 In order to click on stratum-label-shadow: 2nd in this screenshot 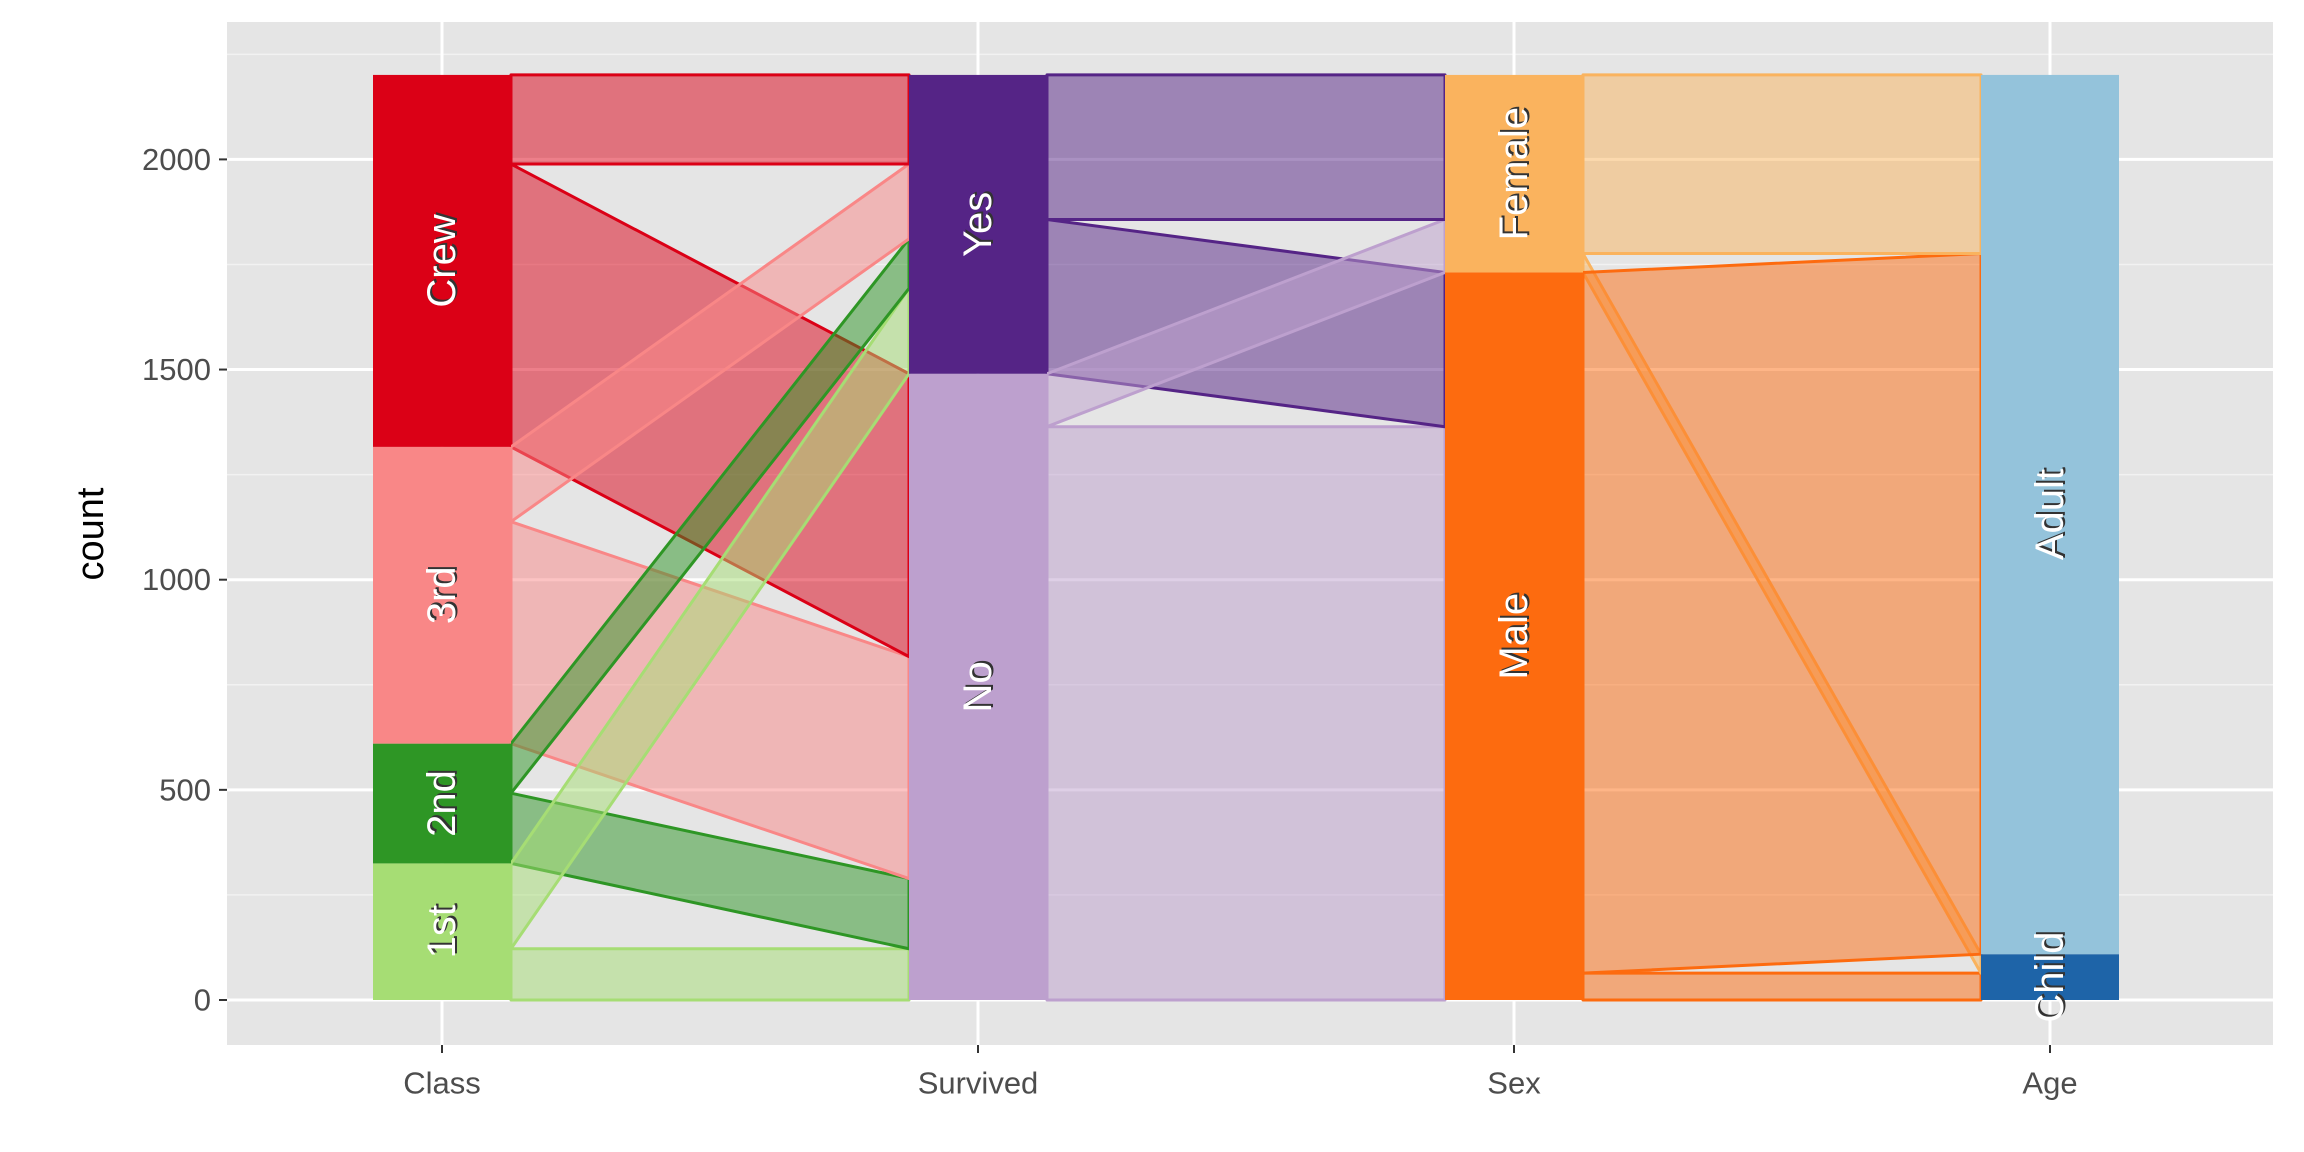, I will do `click(444, 801)`.